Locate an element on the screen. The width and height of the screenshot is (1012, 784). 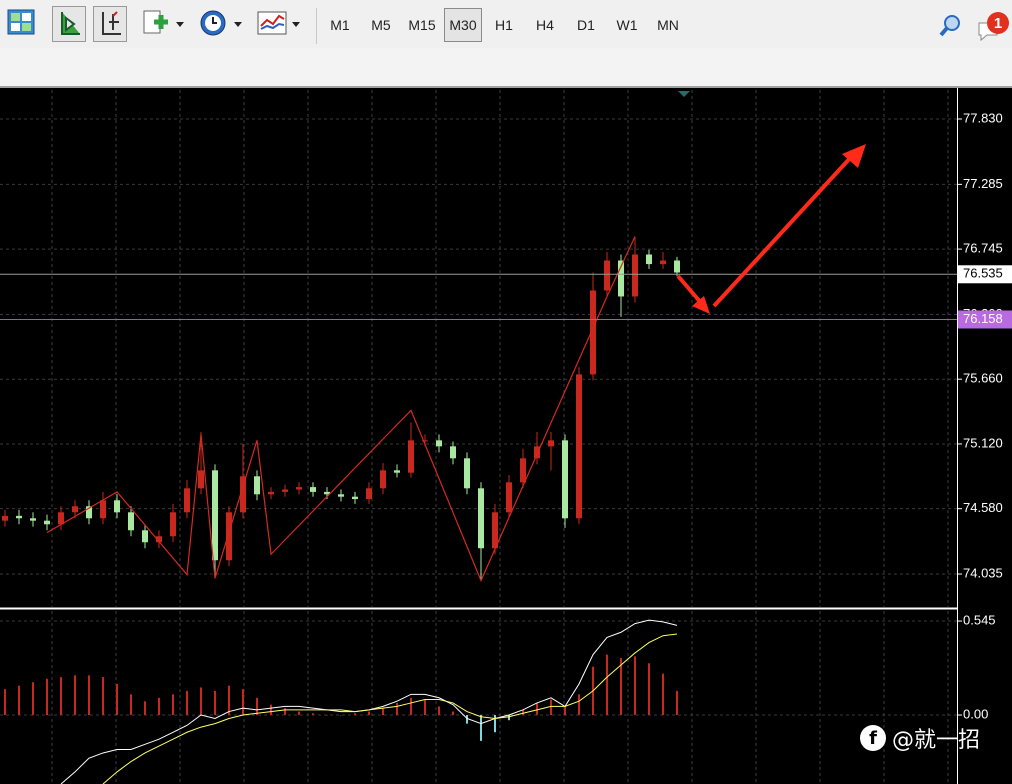
y-tick-label: 74.580 is located at coordinates (983, 507).